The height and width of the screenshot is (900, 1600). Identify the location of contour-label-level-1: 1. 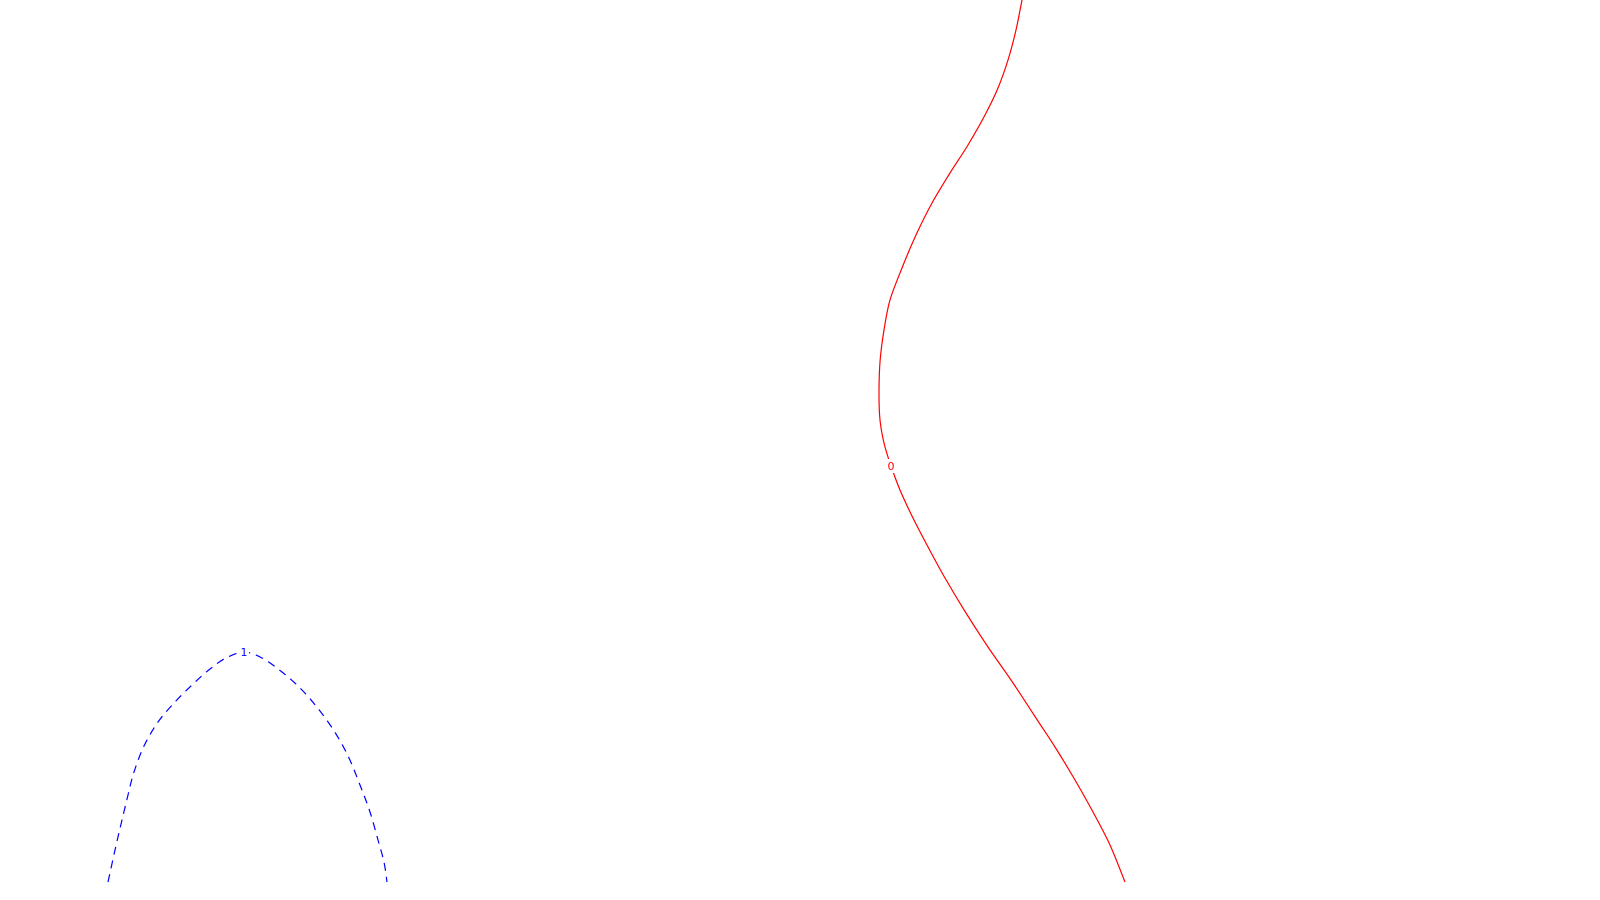
(244, 652).